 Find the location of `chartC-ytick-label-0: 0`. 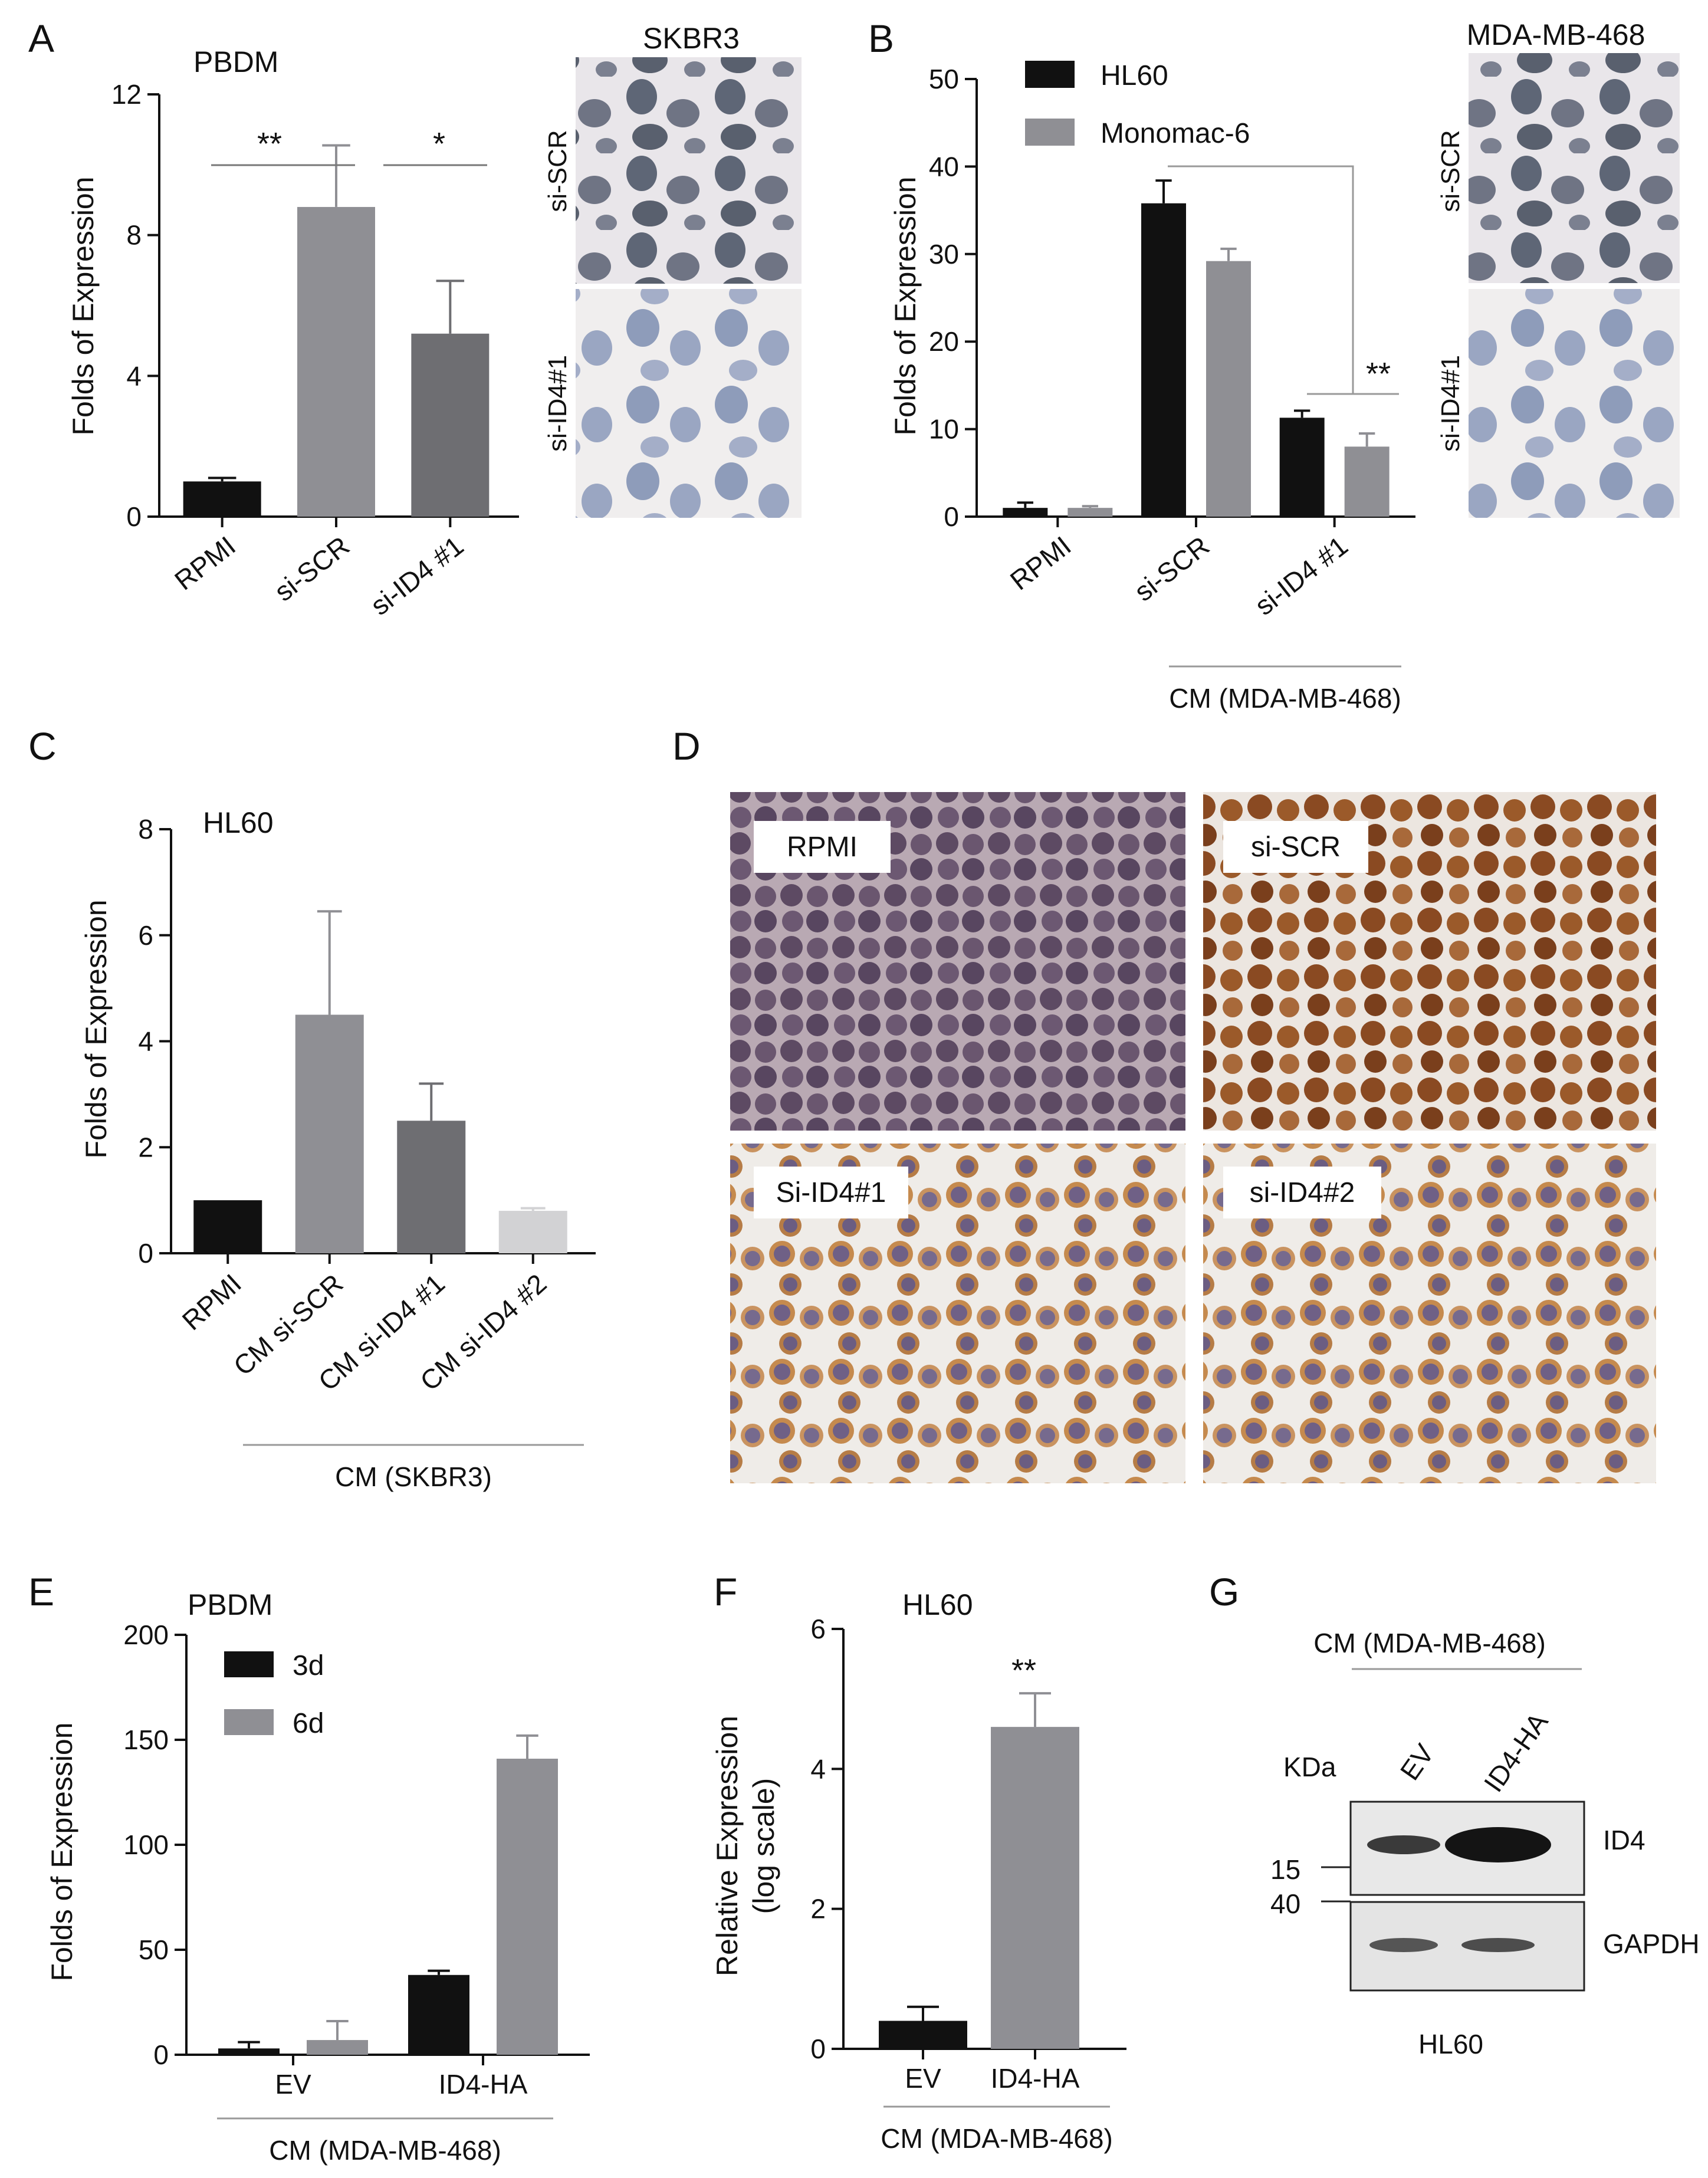

chartC-ytick-label-0: 0 is located at coordinates (145, 1253).